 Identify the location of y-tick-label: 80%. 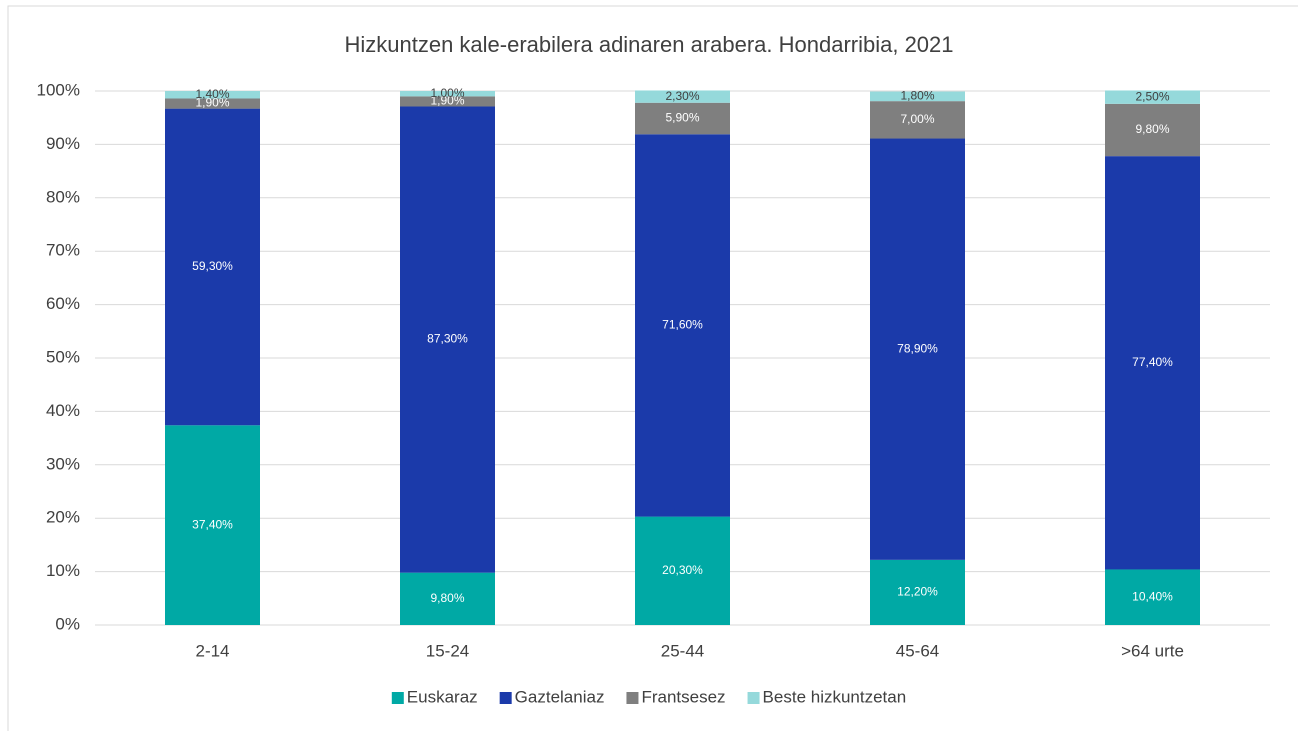
(63, 196).